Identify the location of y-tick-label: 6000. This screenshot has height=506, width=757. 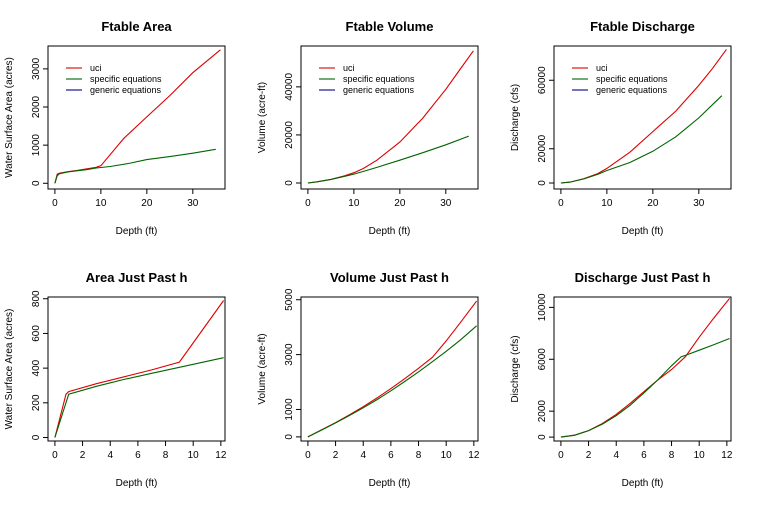
(542, 359).